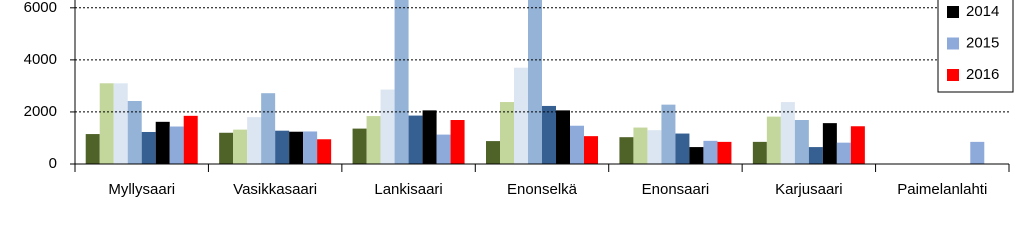 The width and height of the screenshot is (1023, 246). Describe the element at coordinates (141, 189) in the screenshot. I see `x-tick-label: Myllysaari` at that location.